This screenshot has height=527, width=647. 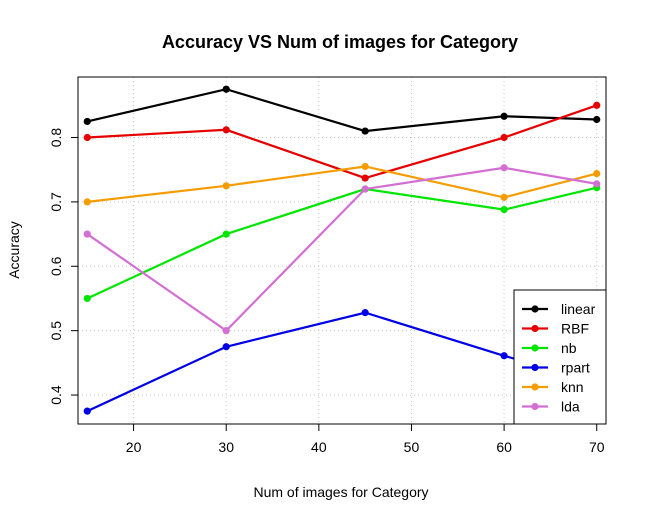 What do you see at coordinates (412, 447) in the screenshot?
I see `x-tick-label: 50` at bounding box center [412, 447].